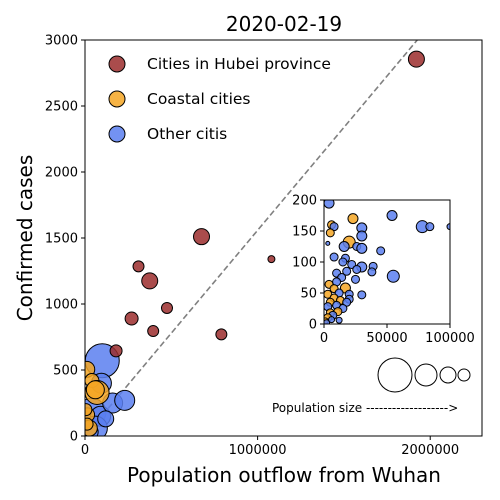  Describe the element at coordinates (450, 338) in the screenshot. I see `inset-x-tick-label: 100000` at that location.